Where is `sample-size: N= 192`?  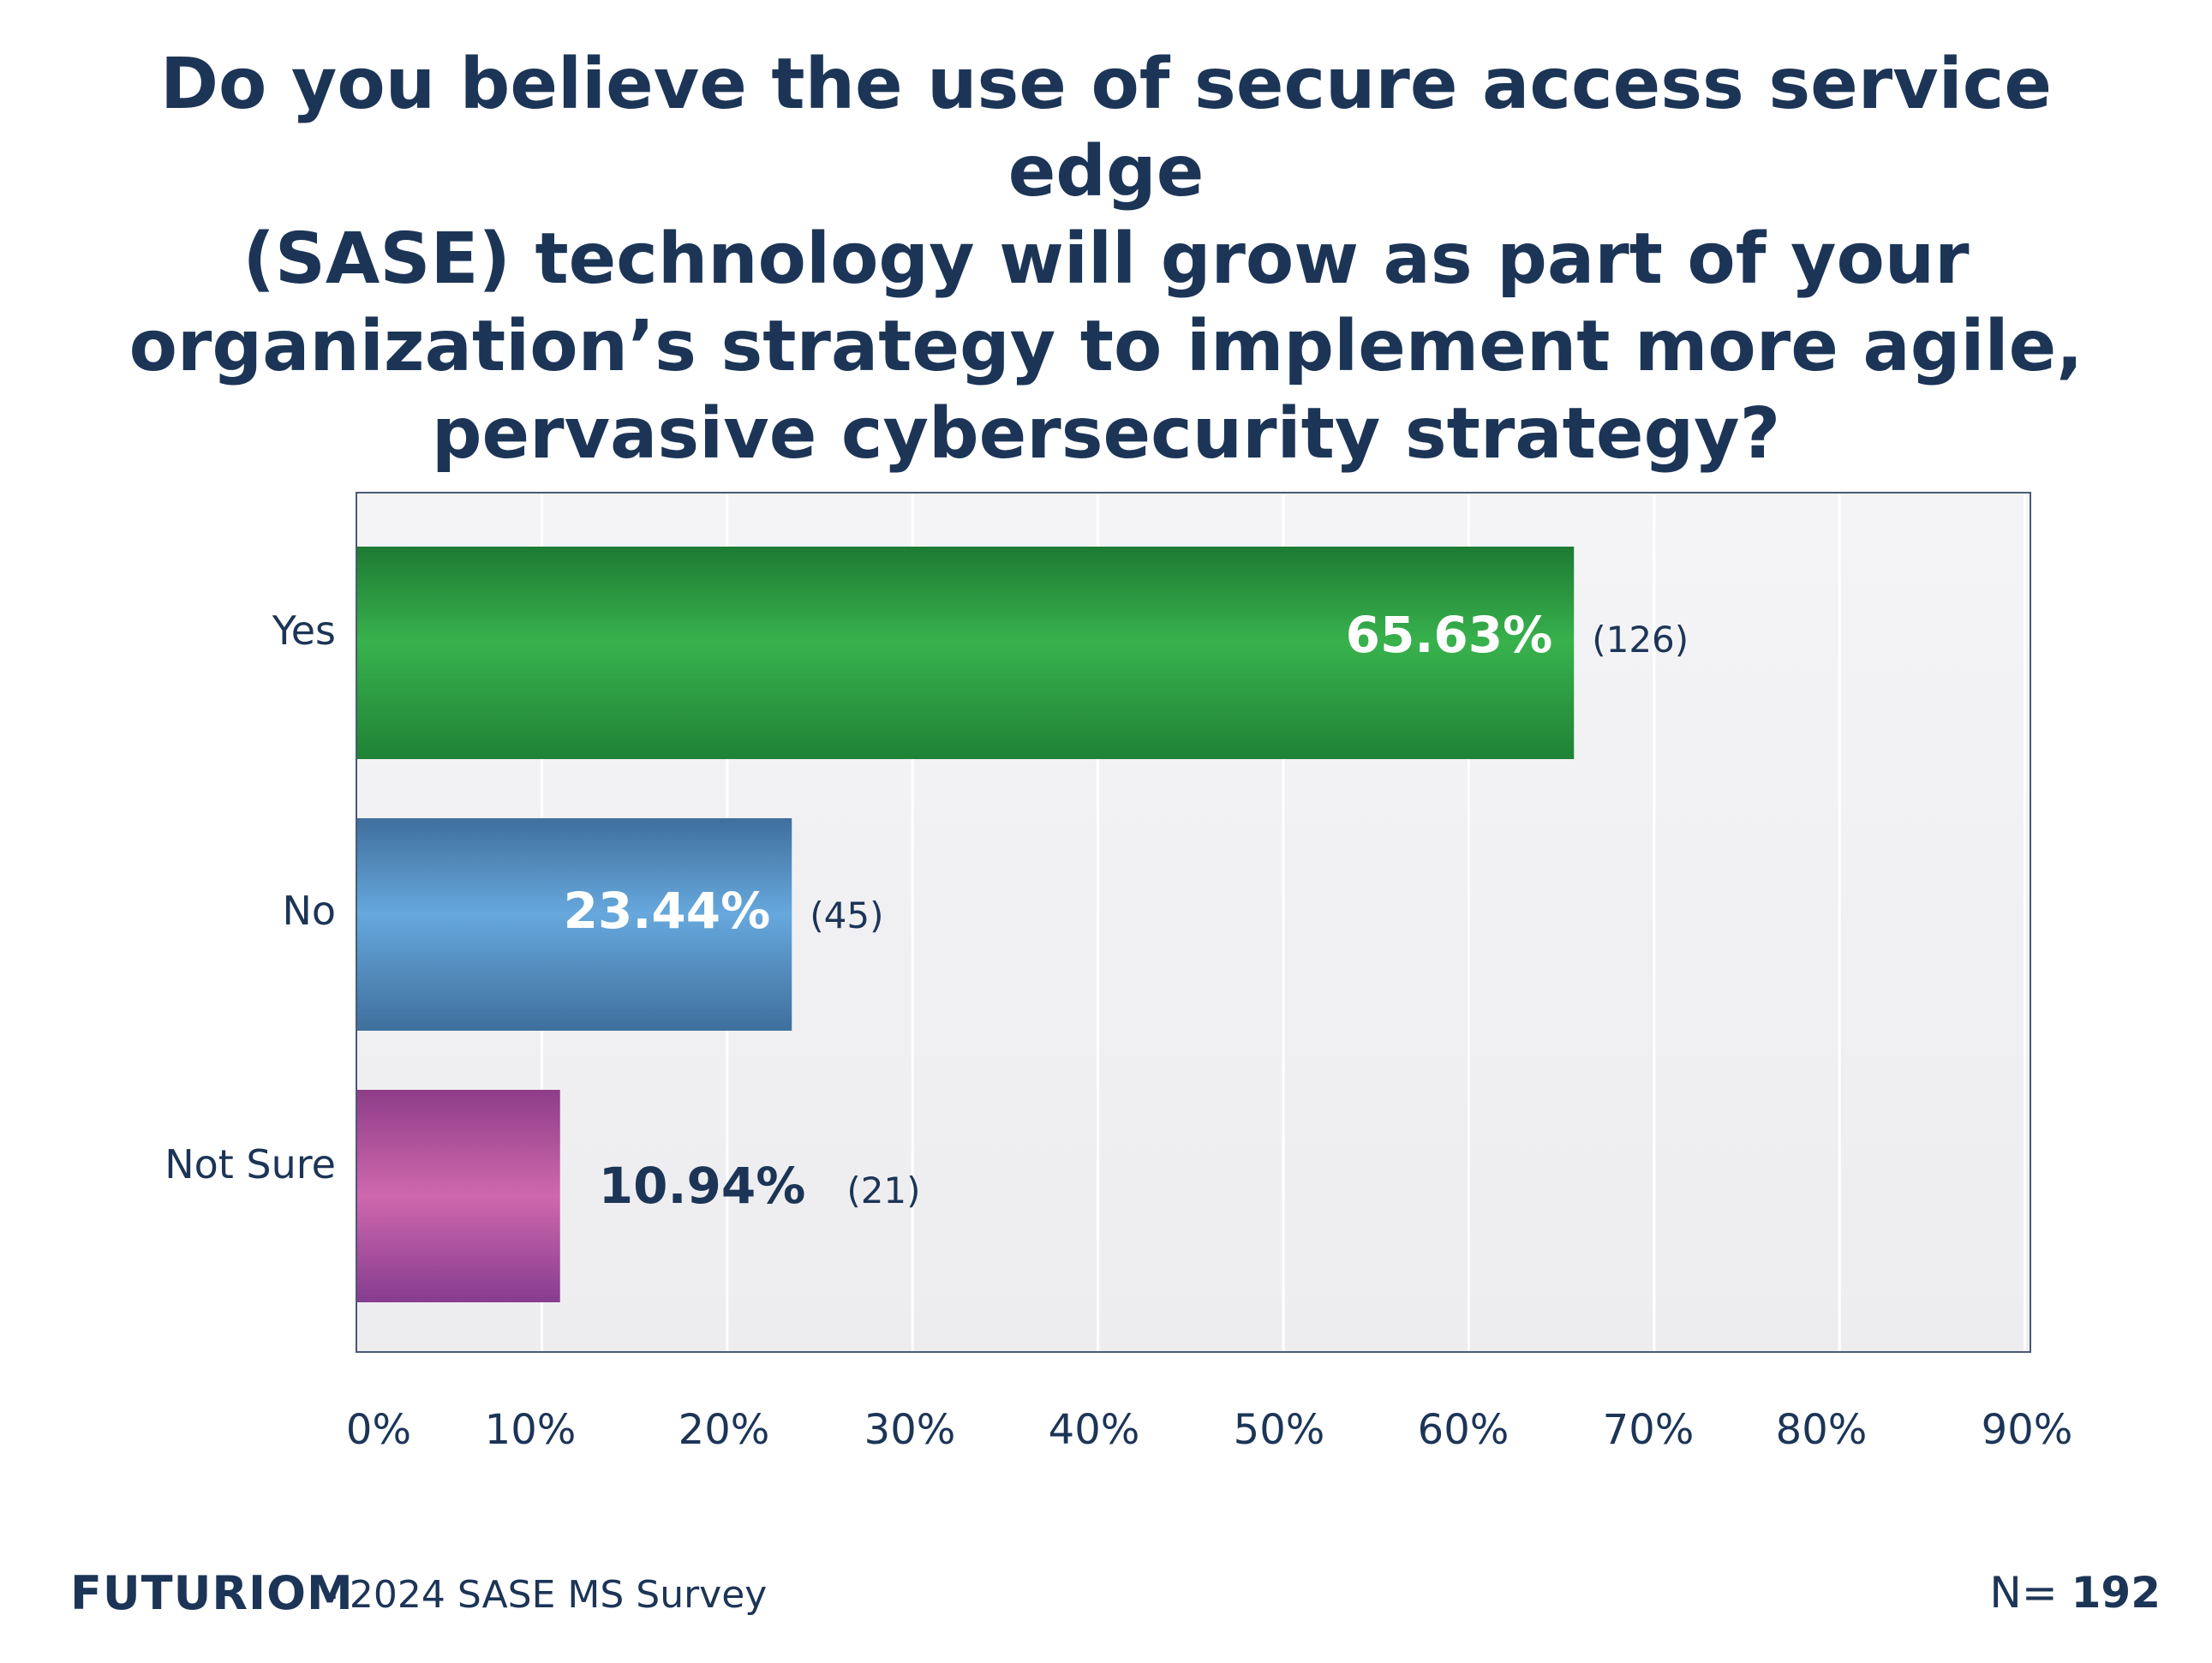
sample-size: N= 192 is located at coordinates (2075, 1593).